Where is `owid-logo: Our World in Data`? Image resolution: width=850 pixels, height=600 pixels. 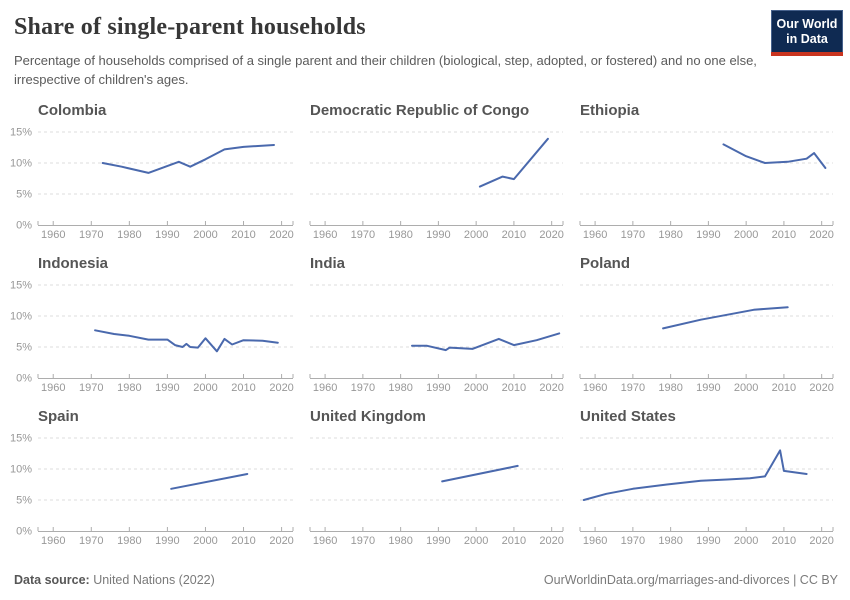
owid-logo: Our World in Data is located at coordinates (807, 33).